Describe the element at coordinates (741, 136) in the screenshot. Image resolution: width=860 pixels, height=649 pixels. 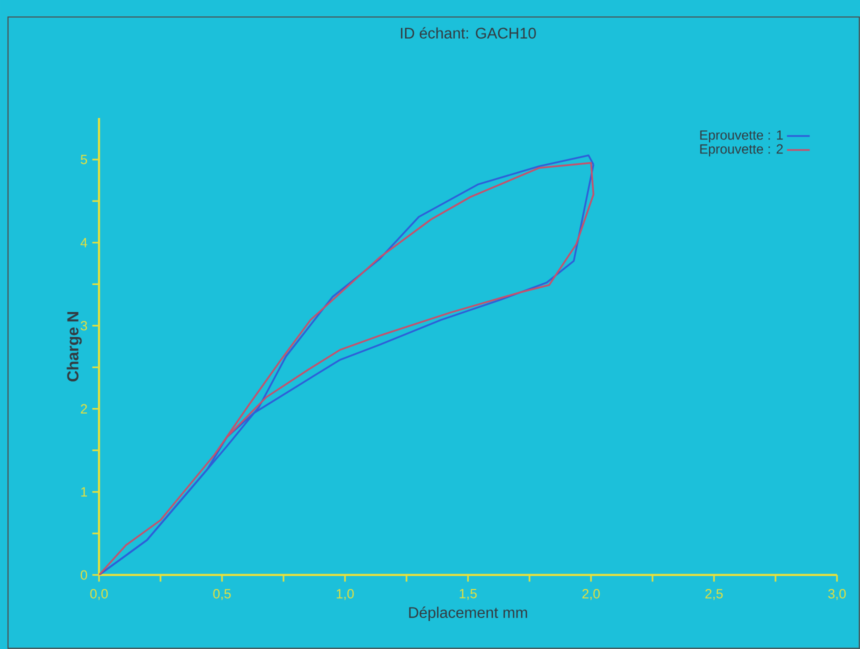
I see `legend-label: Eprouvette : 1` at that location.